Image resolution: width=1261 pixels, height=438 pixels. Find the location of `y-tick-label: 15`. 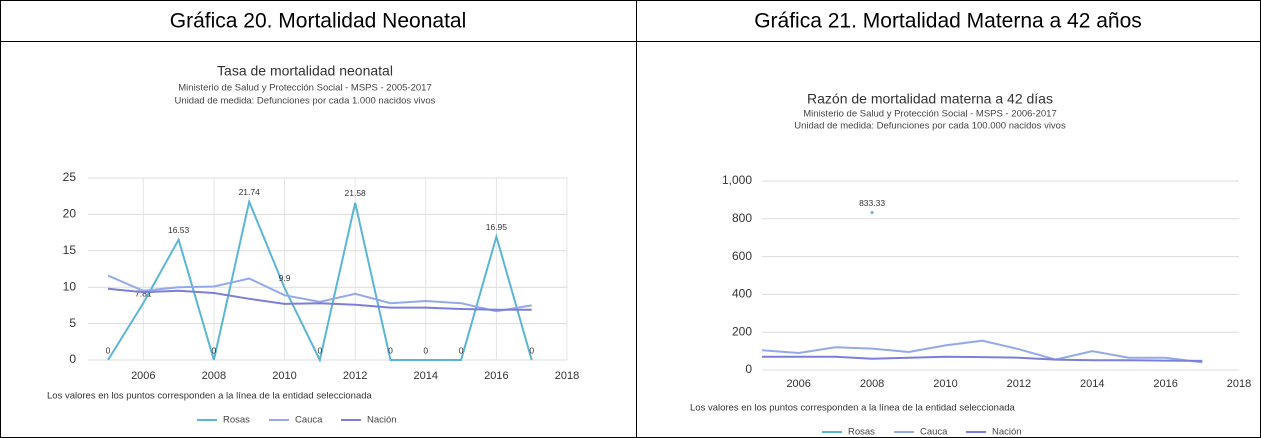

y-tick-label: 15 is located at coordinates (70, 250).